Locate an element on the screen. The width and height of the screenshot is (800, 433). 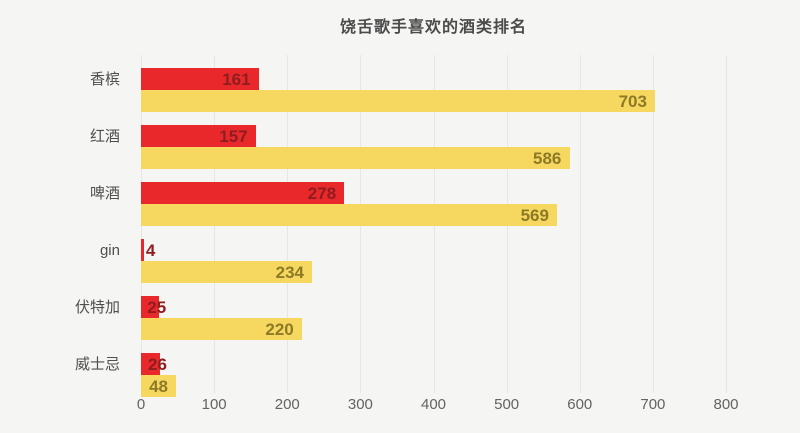
bar-value-label: 278 is located at coordinates (322, 193).